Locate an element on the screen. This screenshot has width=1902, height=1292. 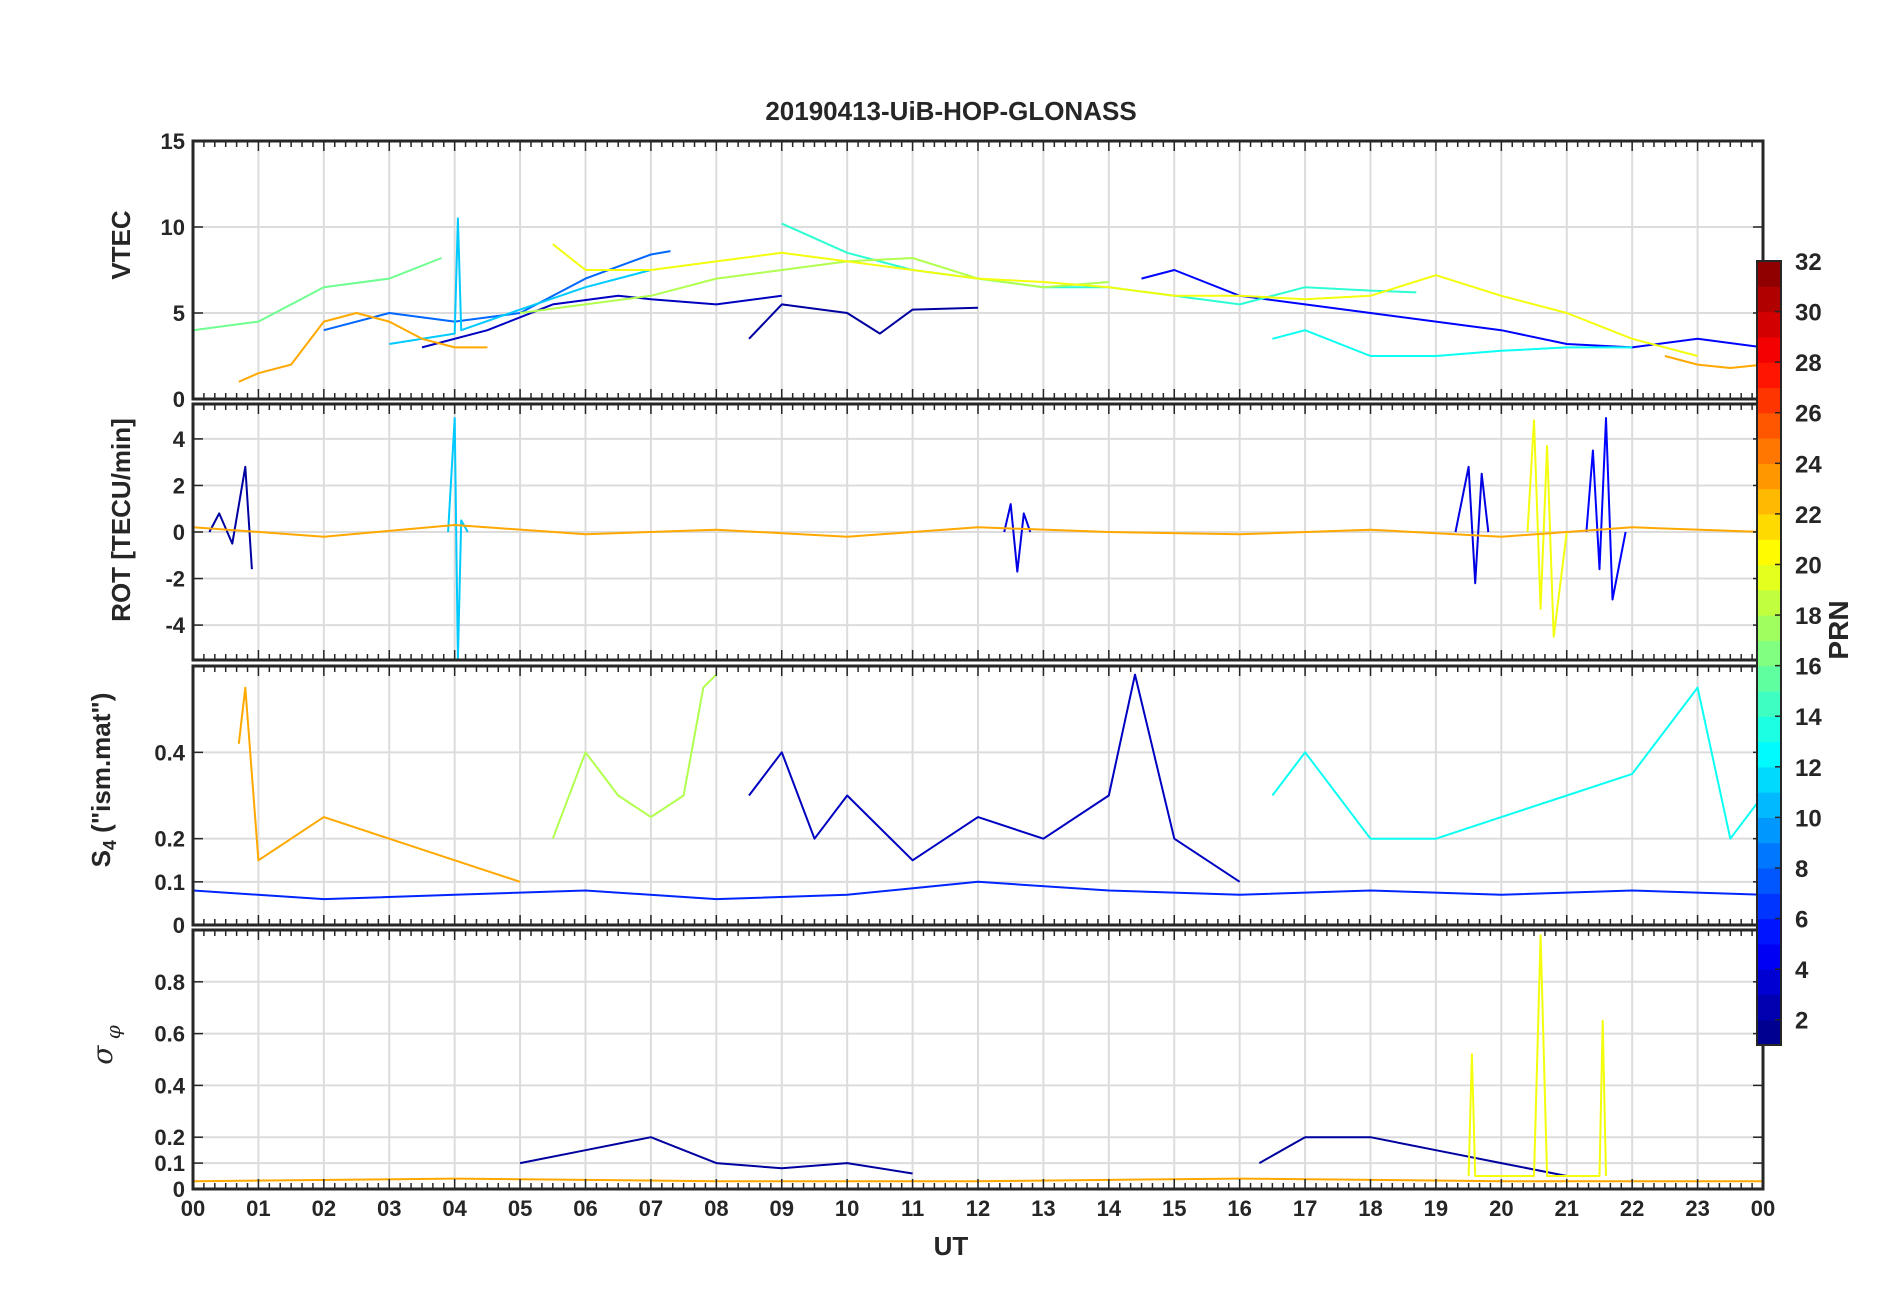
y-tick-label: 0.8 is located at coordinates (169, 982).